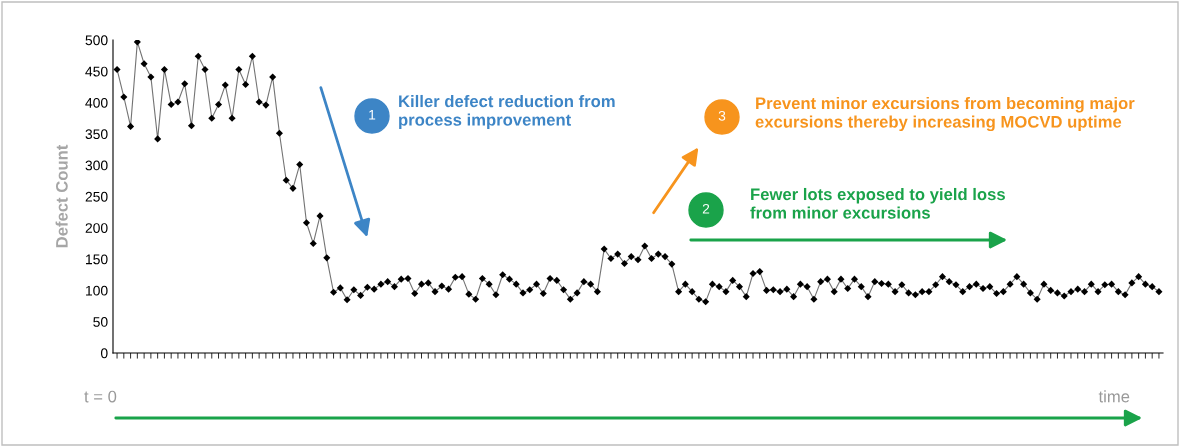  What do you see at coordinates (706, 208) in the screenshot?
I see `annotation: 2` at bounding box center [706, 208].